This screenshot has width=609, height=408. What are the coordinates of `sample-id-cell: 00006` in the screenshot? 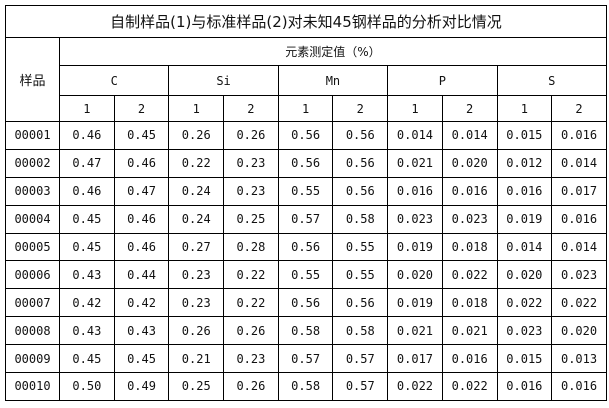 It's located at (32, 275).